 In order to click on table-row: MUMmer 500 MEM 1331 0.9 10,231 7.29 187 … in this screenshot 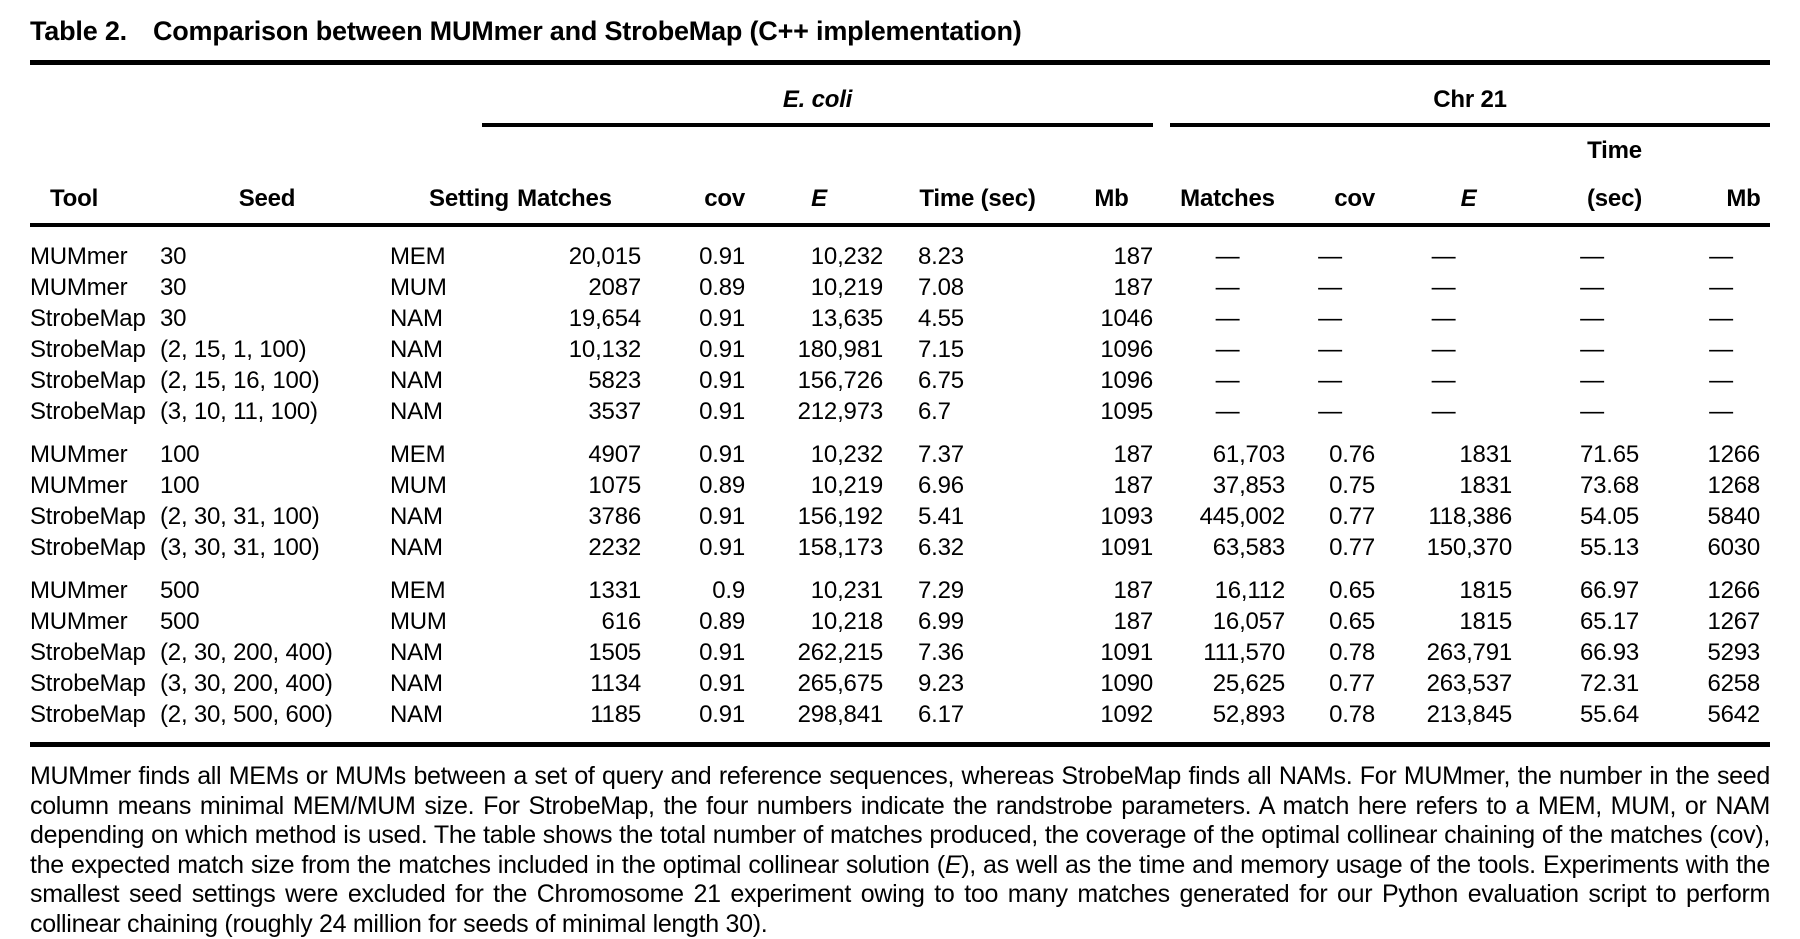, I will do `click(900, 584)`.